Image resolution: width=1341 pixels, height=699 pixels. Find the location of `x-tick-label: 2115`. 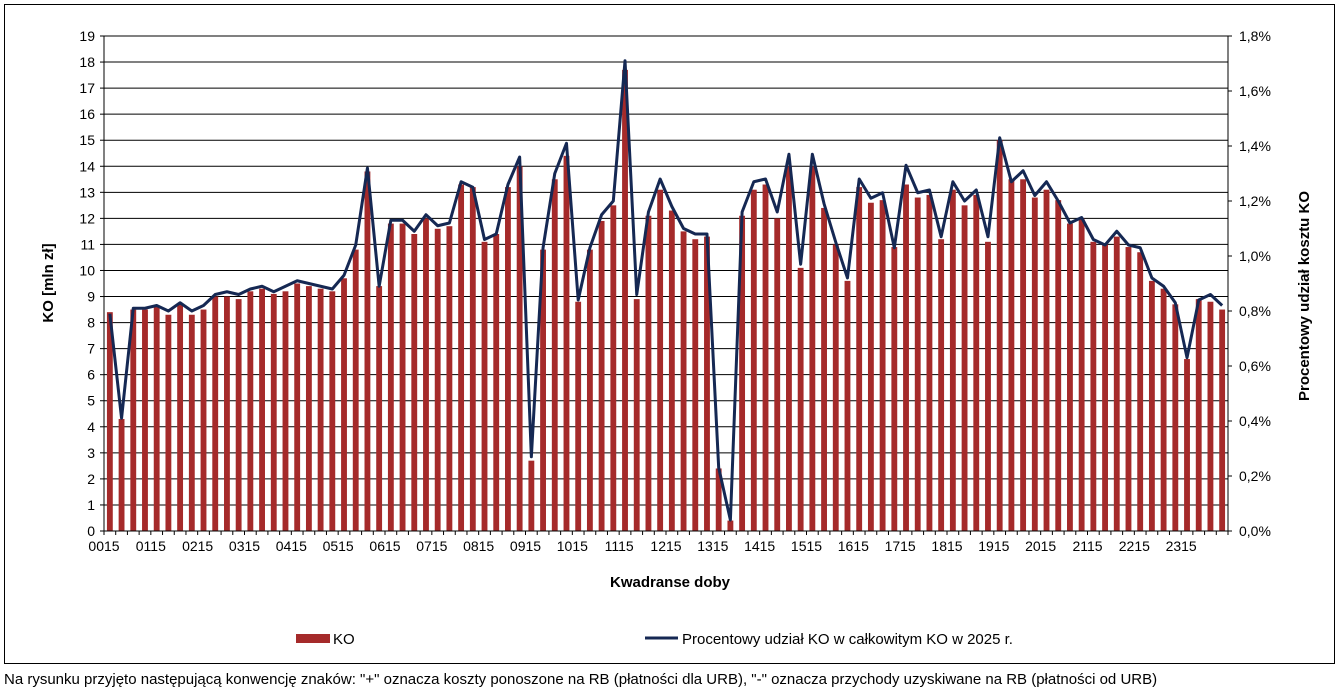

x-tick-label: 2115 is located at coordinates (1087, 546).